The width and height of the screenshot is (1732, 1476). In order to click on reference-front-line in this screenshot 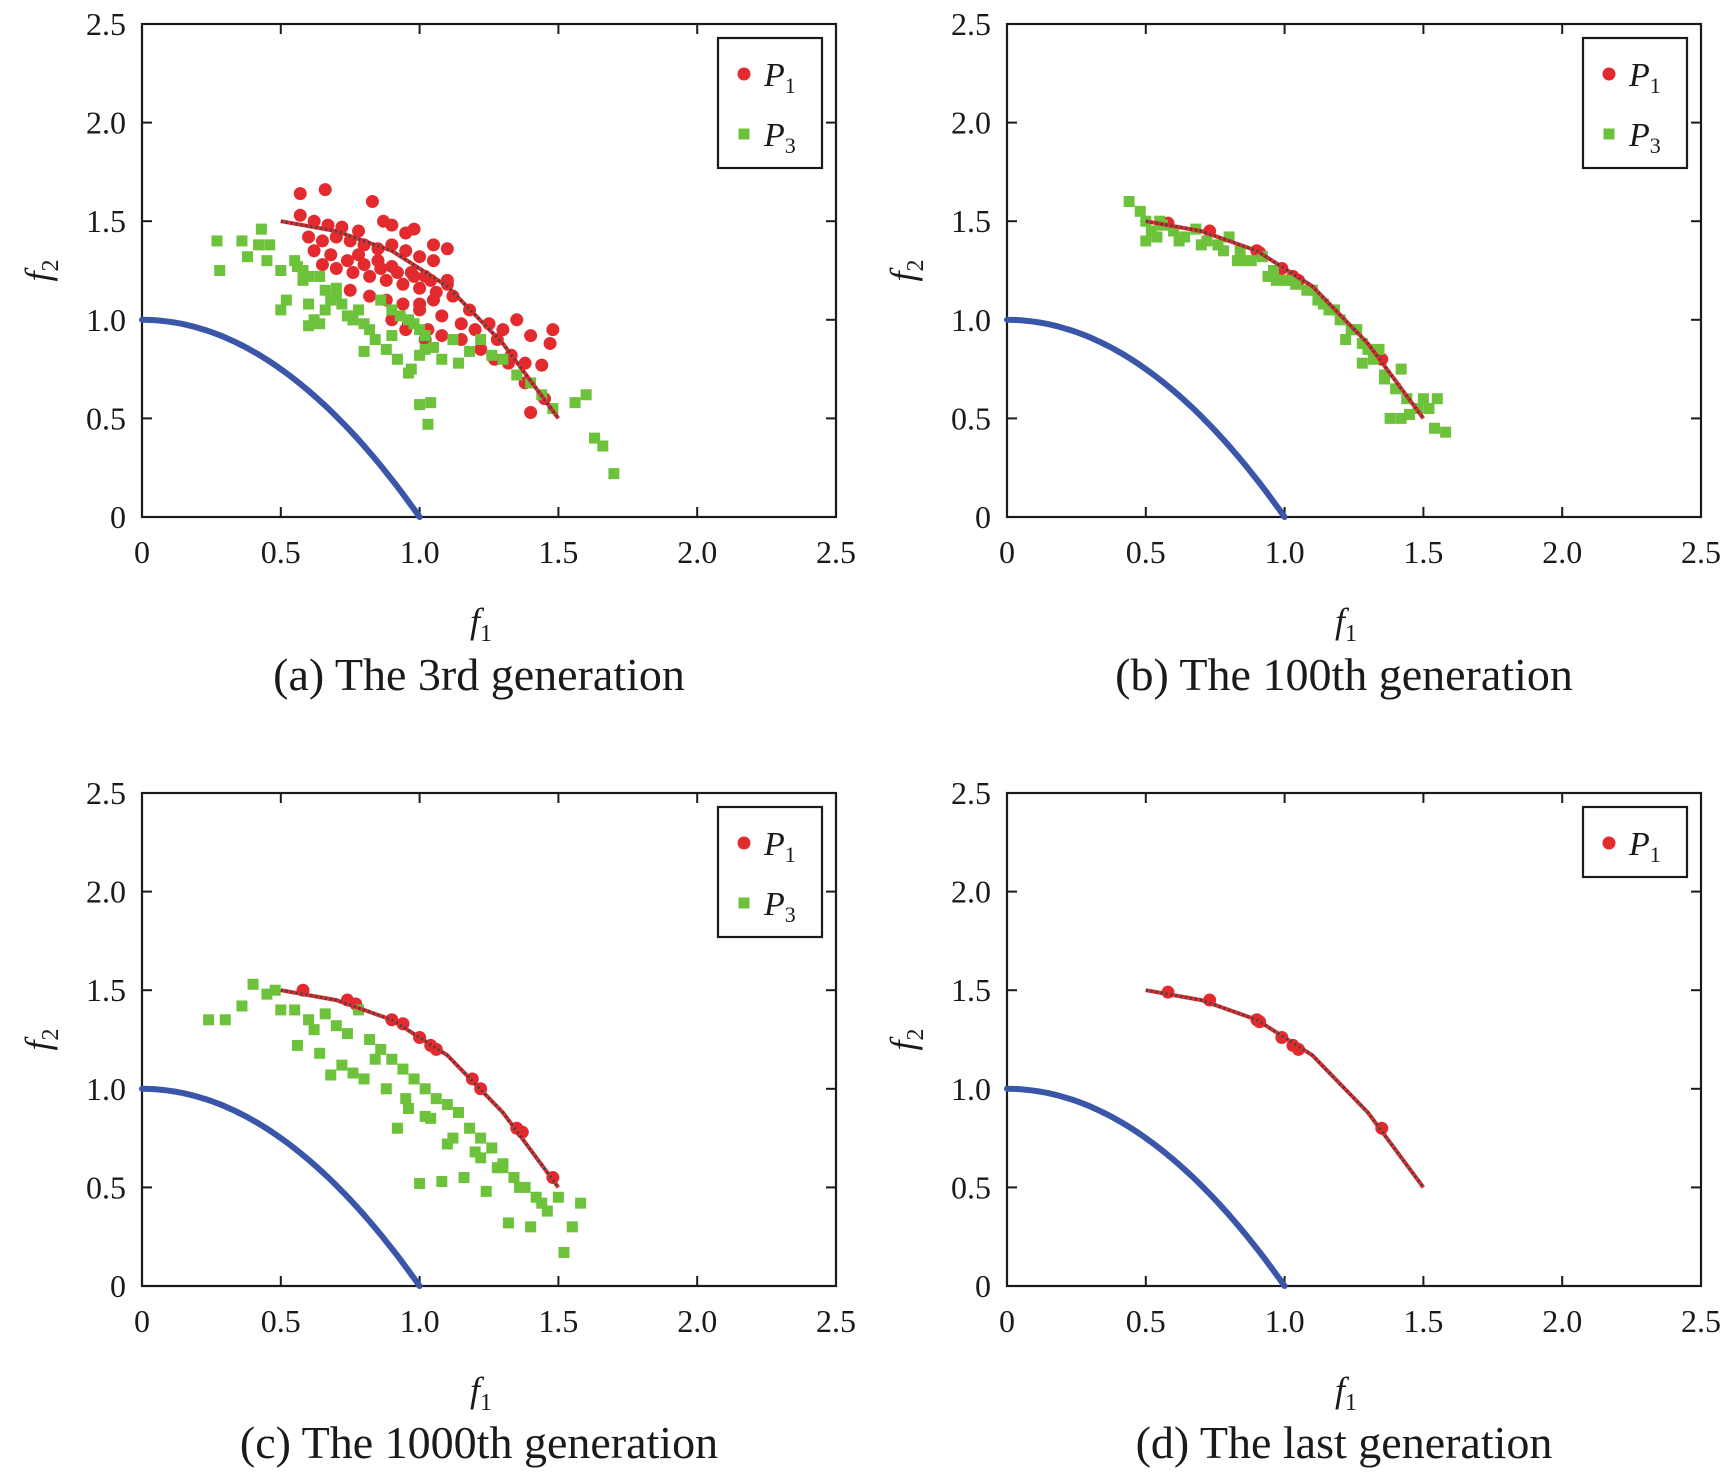, I will do `click(420, 1088)`.